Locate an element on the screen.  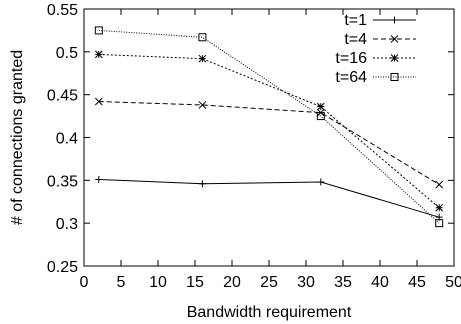
y-axis-title: # of connections granted is located at coordinates (17, 137).